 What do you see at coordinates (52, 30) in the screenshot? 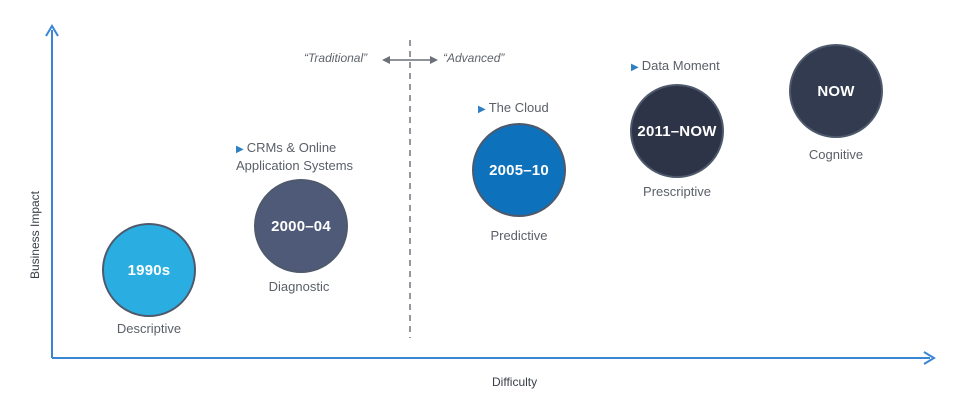
I see `y-axis-arrow-icon` at bounding box center [52, 30].